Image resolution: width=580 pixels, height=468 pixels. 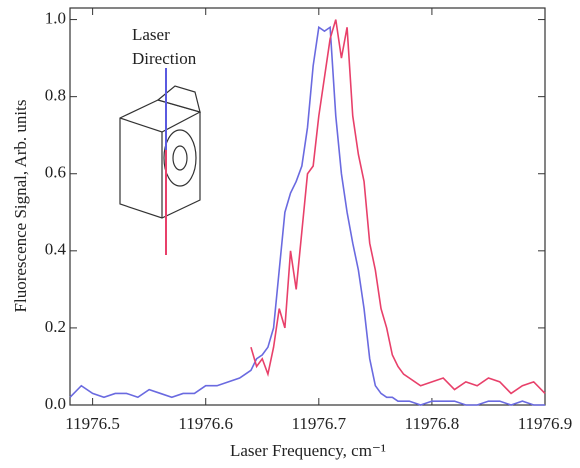 I want to click on y-tick-label: 0.0, so click(x=55, y=403).